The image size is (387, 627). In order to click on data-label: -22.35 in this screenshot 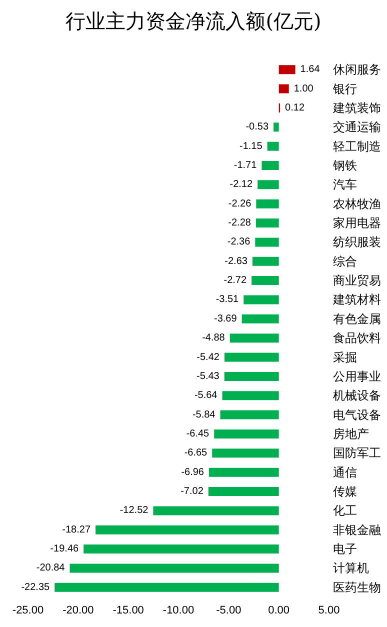, I will do `click(35, 587)`.